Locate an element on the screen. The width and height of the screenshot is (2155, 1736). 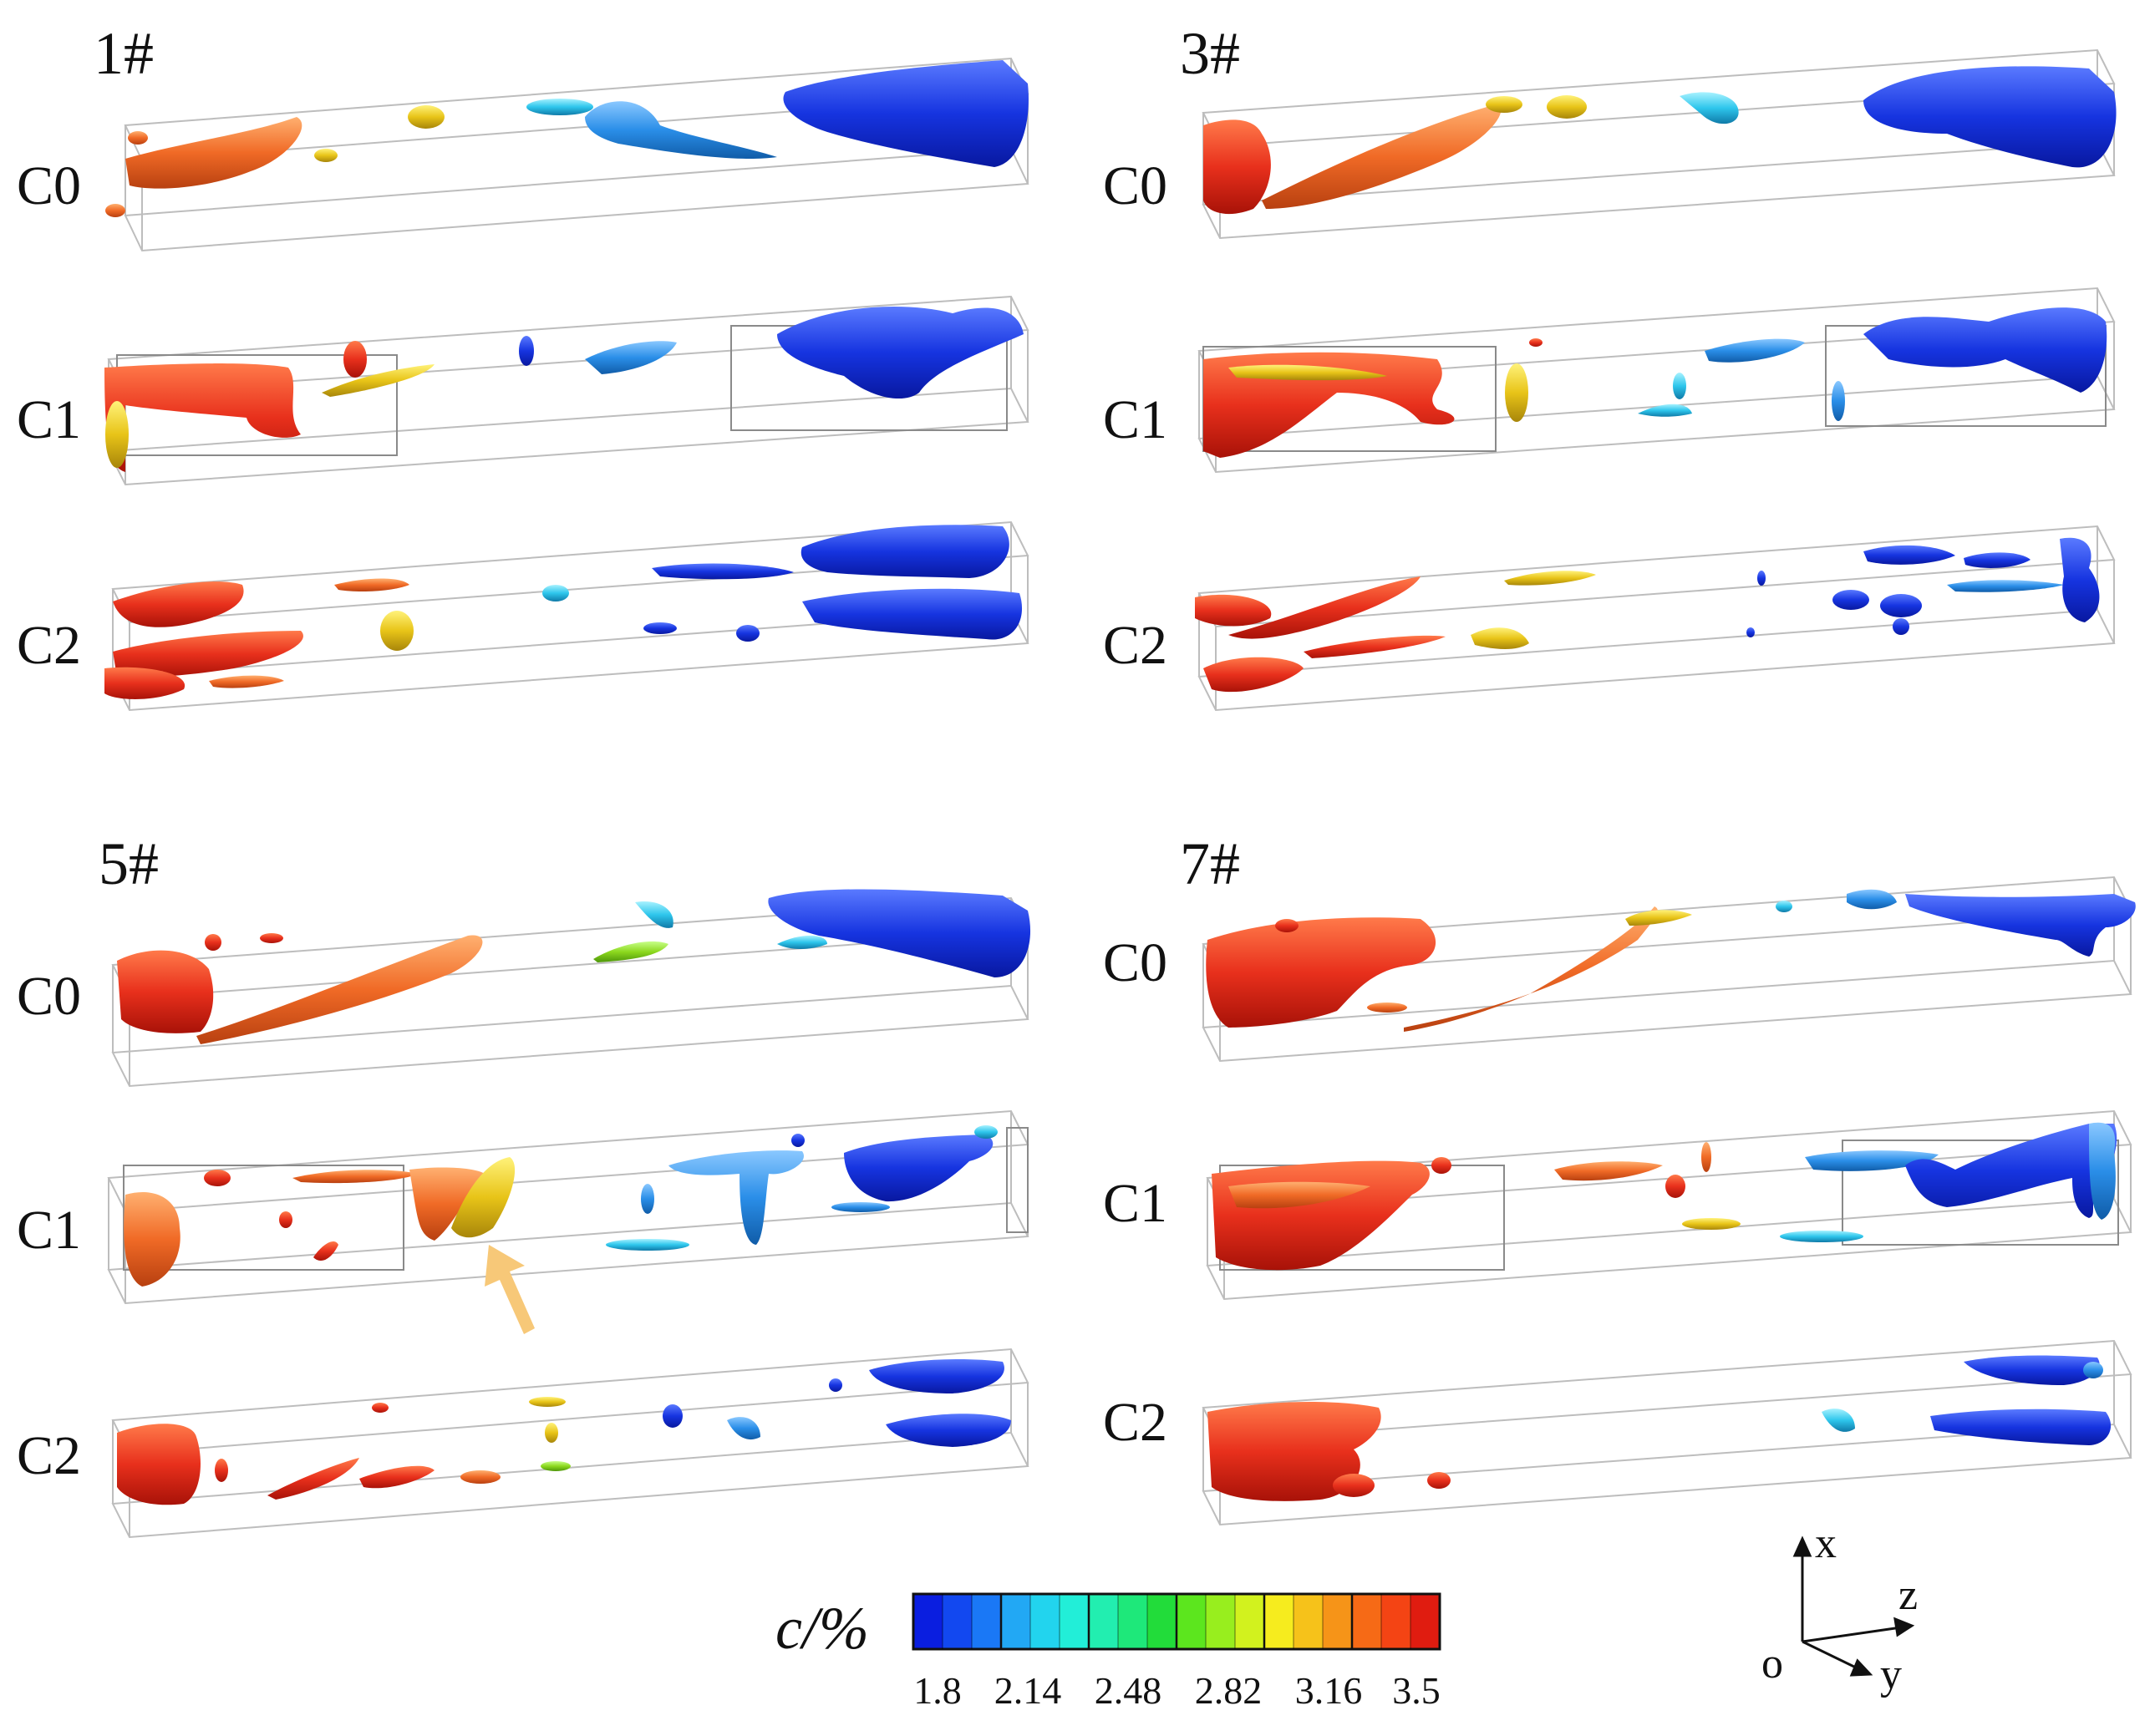
subdomain-box is located at coordinates (576, 1199).